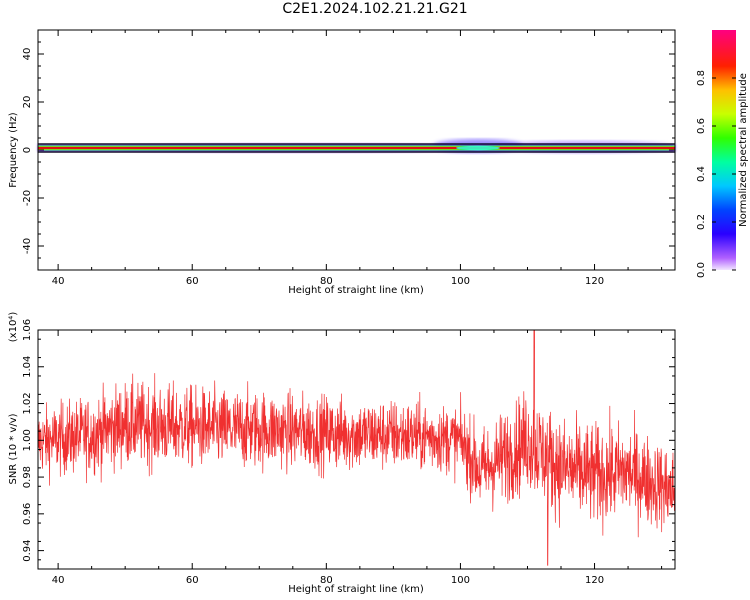  I want to click on top-ylabel: Frequency (Hz), so click(13, 150).